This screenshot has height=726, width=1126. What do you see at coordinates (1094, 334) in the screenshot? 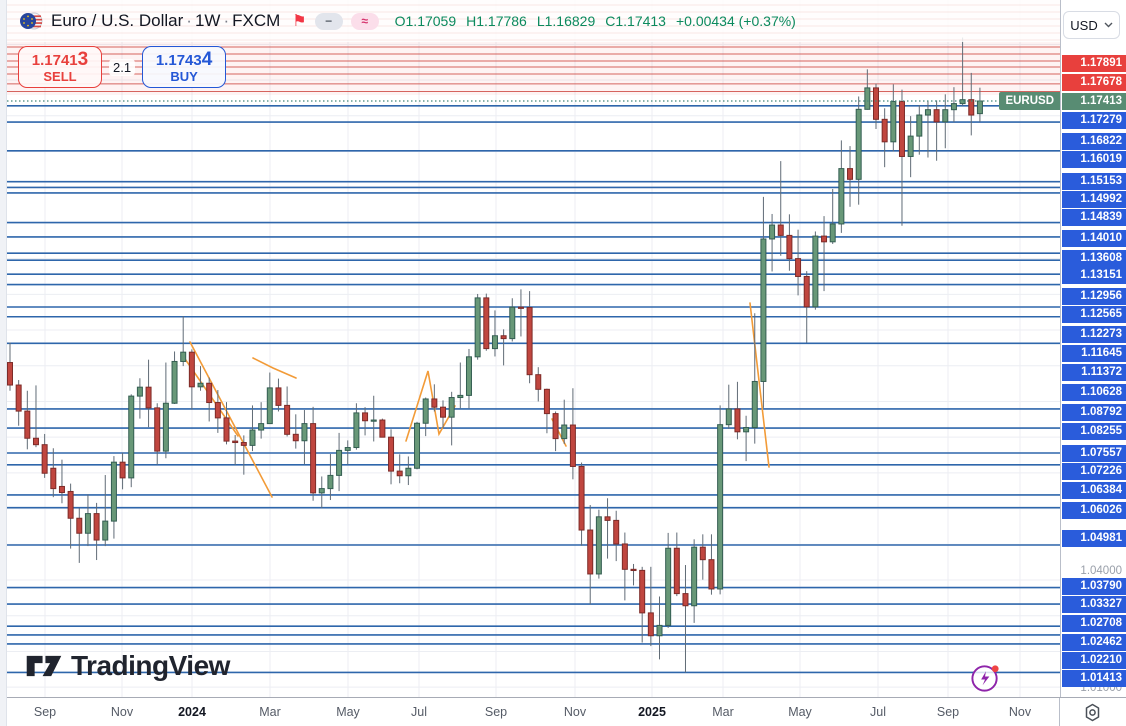
I see `price-level-label: 1.12273` at bounding box center [1094, 334].